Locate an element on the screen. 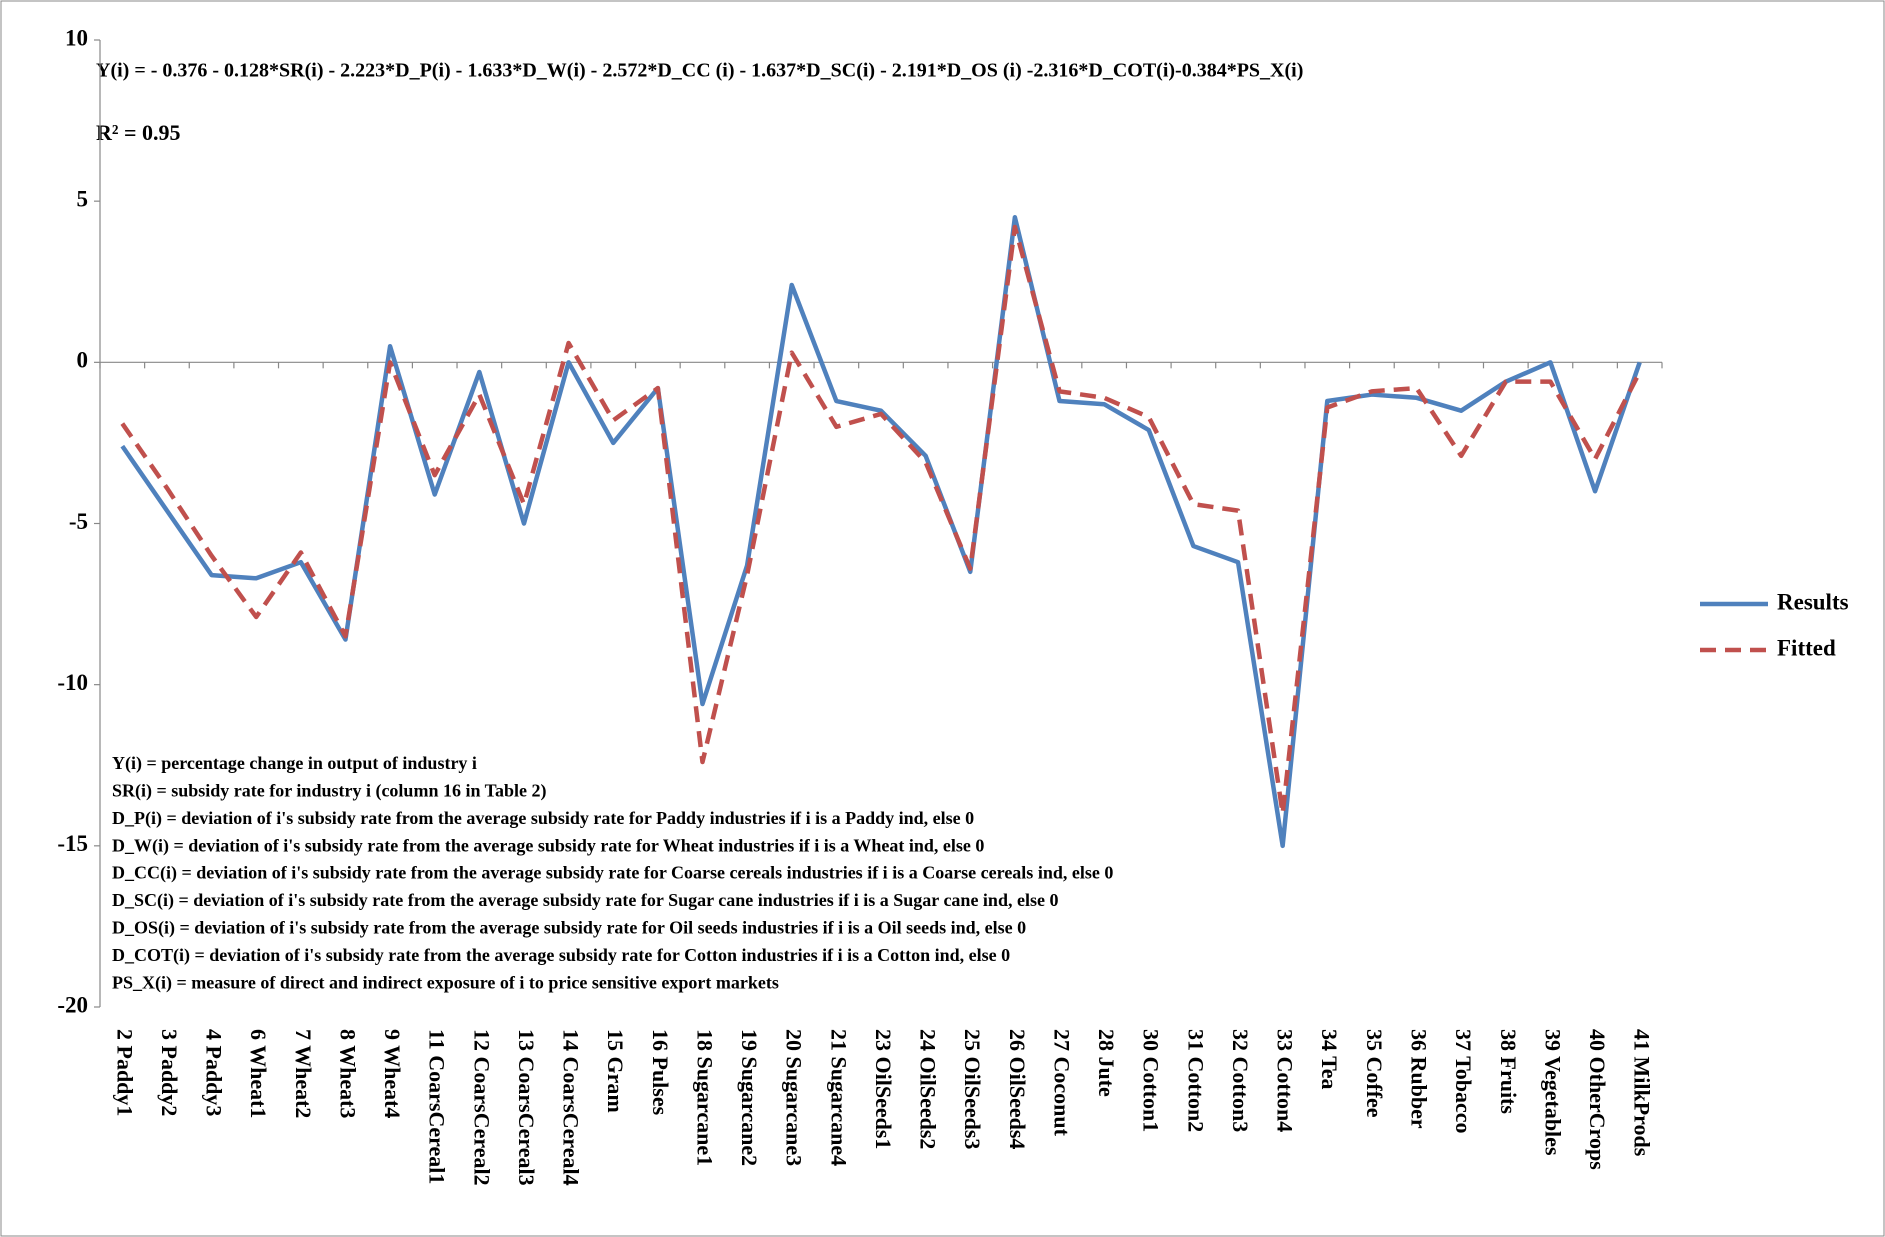 The width and height of the screenshot is (1885, 1237). x-tick-label: 25 OilSeeds3 is located at coordinates (972, 1089).